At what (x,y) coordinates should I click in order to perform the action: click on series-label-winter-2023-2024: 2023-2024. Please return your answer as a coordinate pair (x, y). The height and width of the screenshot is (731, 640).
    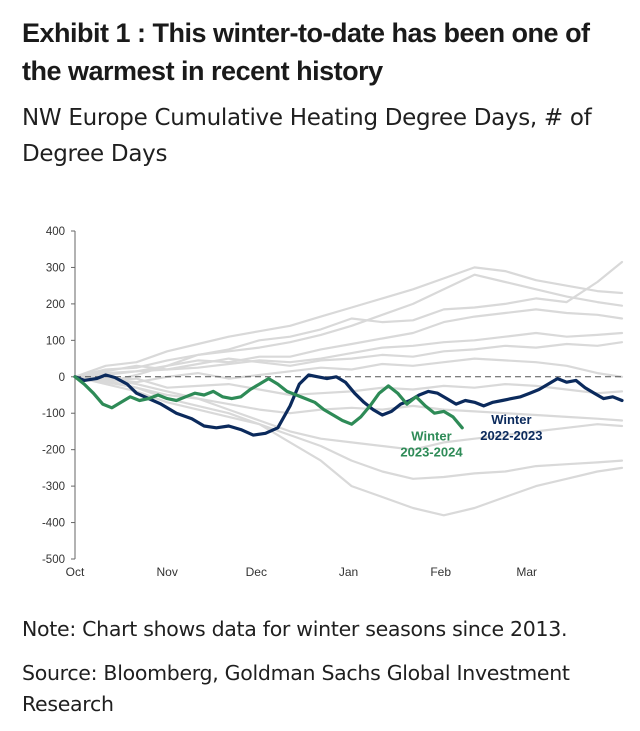
    Looking at the image, I should click on (431, 452).